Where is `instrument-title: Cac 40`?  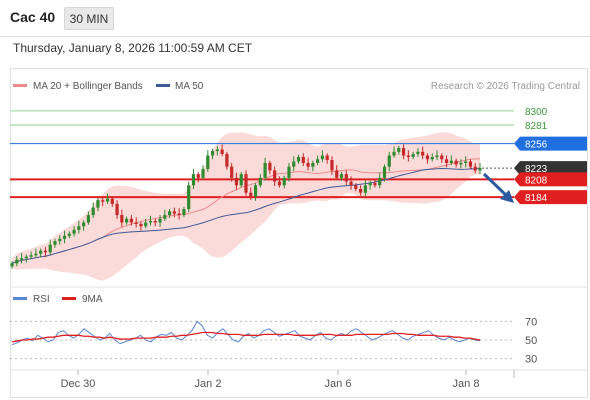
instrument-title: Cac 40 is located at coordinates (33, 17).